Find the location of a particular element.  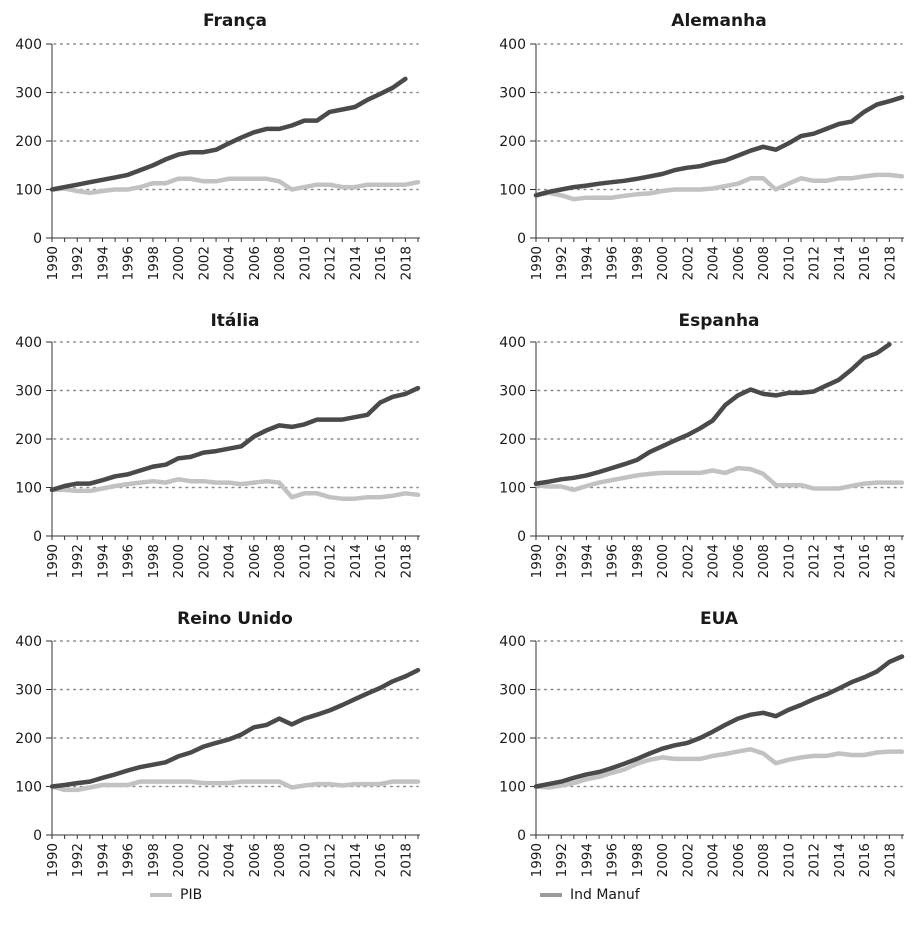

panel-title: Alemanha is located at coordinates (718, 21).